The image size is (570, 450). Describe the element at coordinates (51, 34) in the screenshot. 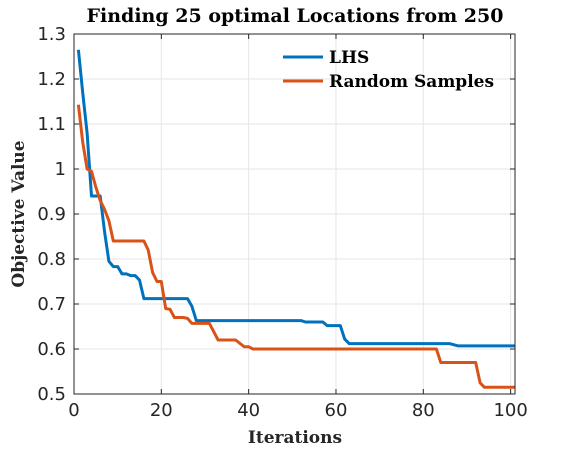

I see `y-tick-label: 1.3` at that location.